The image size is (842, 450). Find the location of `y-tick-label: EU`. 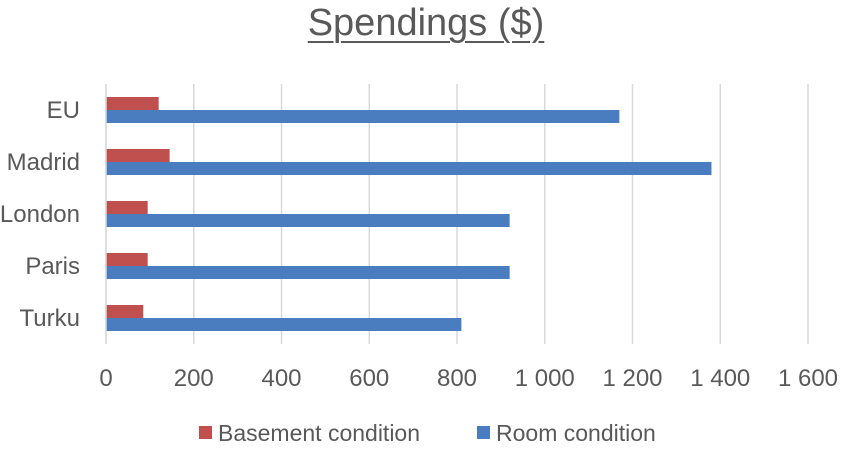

y-tick-label: EU is located at coordinates (63, 110).